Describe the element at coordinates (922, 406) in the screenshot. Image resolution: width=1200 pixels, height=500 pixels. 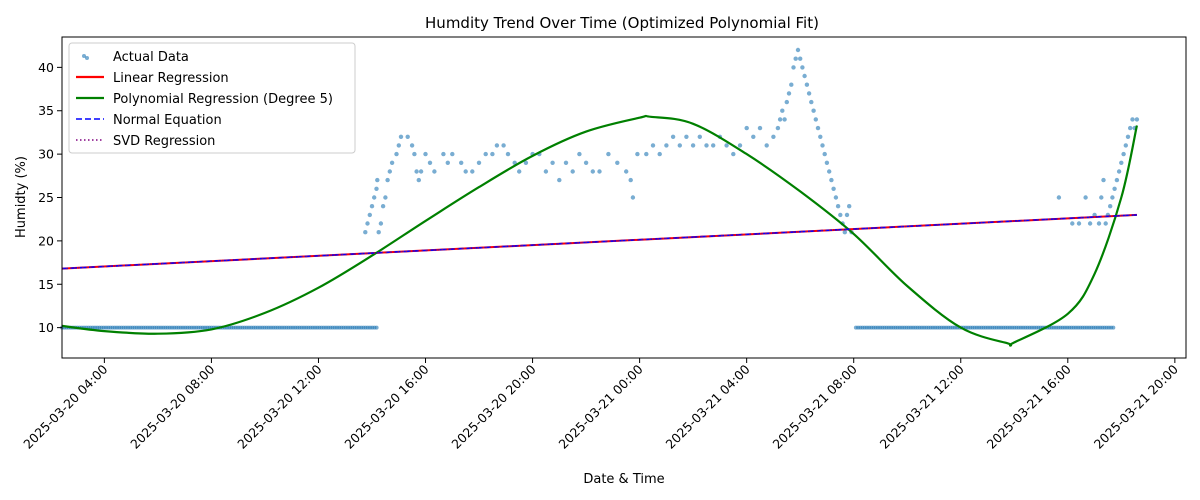
I see `x-tick-label: 2025-03-21 12:00` at that location.